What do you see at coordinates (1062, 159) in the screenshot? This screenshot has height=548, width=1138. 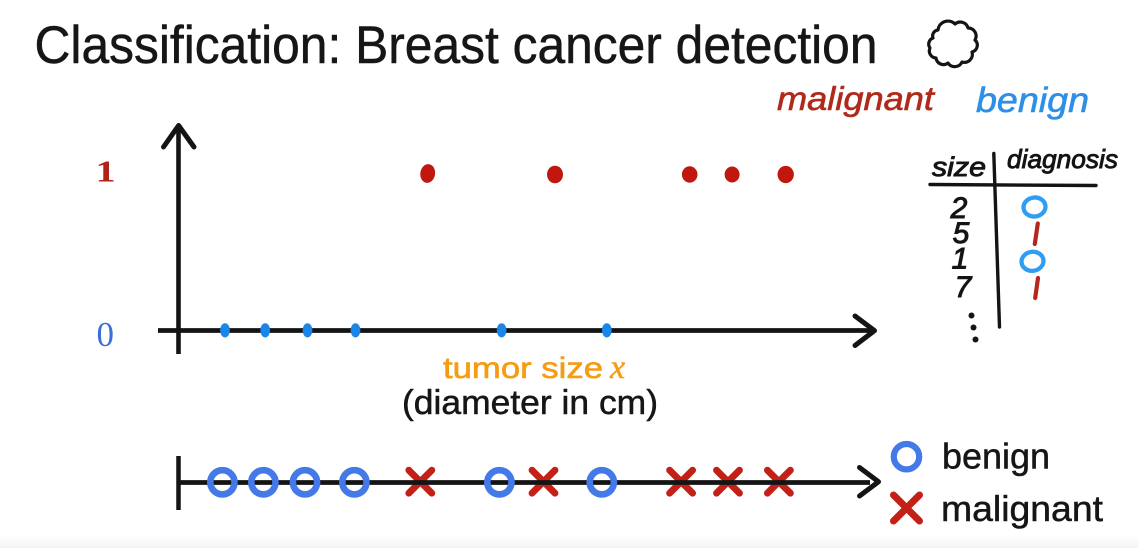 I see `svg-text: diagnosis` at bounding box center [1062, 159].